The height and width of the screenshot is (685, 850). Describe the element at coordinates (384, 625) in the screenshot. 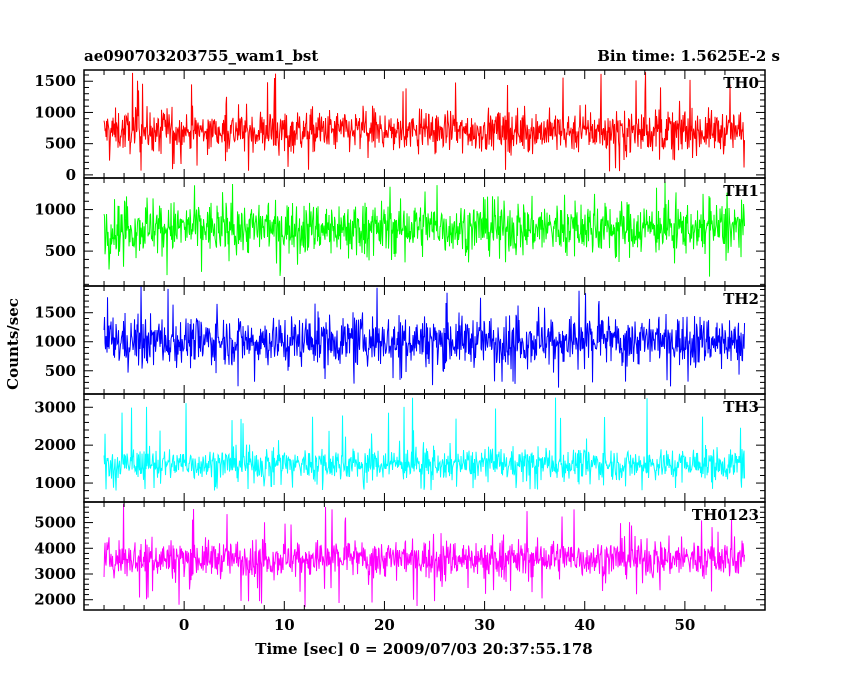

I see `x-tick-label: 20` at that location.